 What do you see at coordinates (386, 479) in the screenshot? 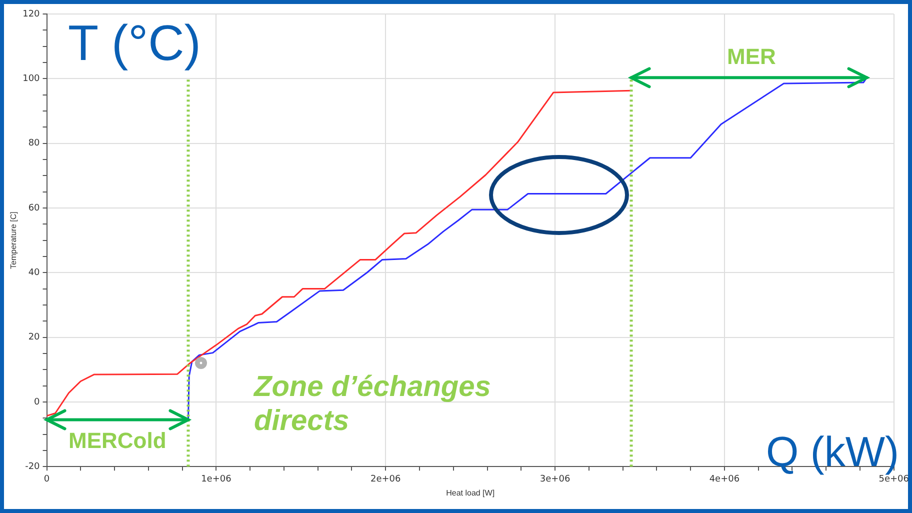
I see `x-tick-label: 2e+06` at bounding box center [386, 479].